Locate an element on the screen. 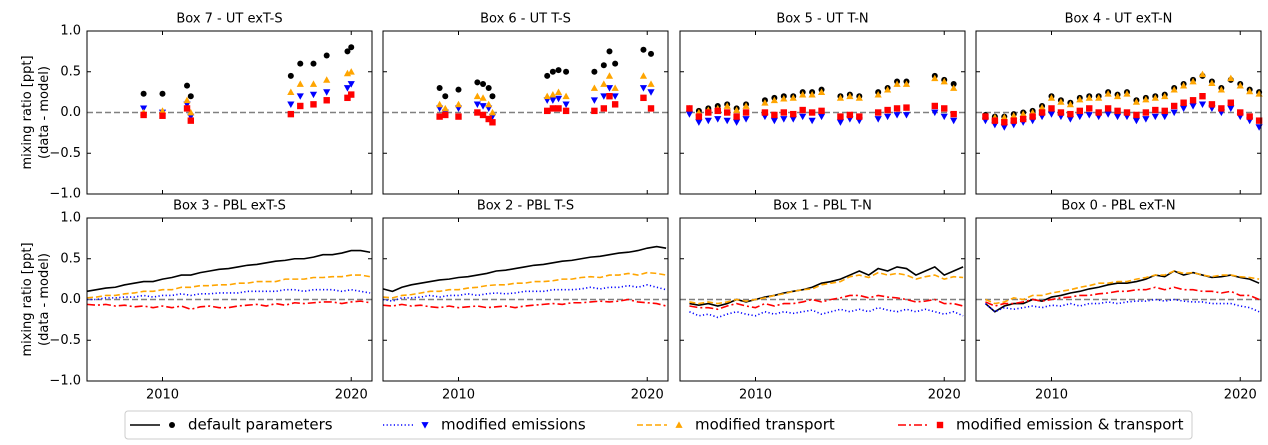  panel-title: Box 3 - PBL exT-S is located at coordinates (229, 206).